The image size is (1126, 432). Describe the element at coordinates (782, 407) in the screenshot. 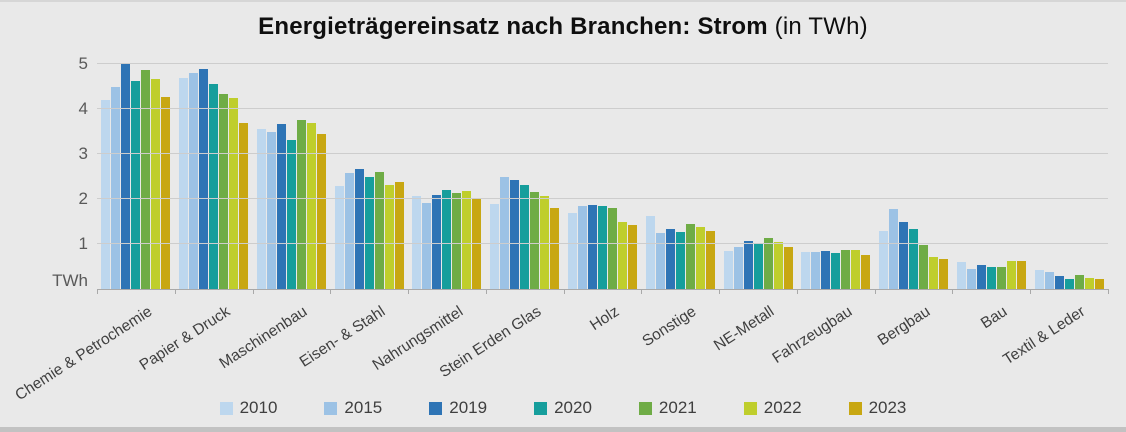

I see `legend-label: 2022` at that location.